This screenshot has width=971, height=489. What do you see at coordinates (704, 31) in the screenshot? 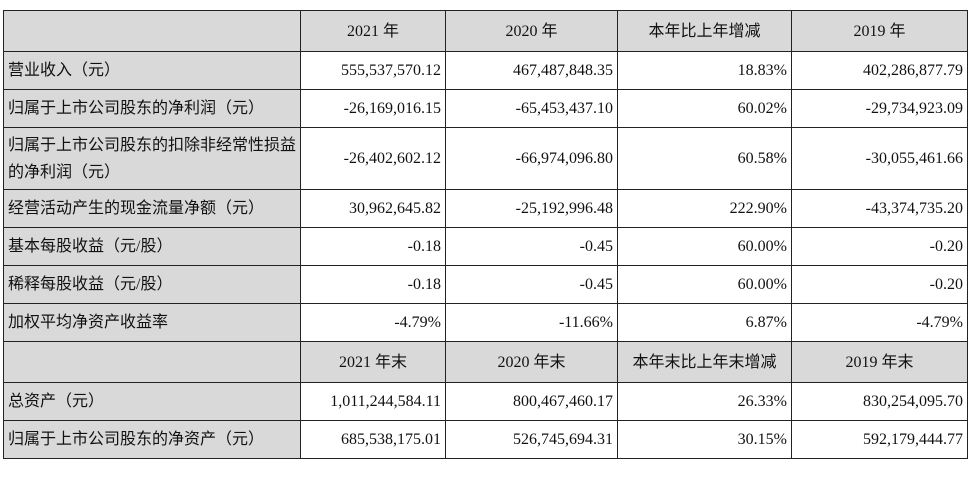
I see `header-cell-change: 本年比上年增减` at bounding box center [704, 31].